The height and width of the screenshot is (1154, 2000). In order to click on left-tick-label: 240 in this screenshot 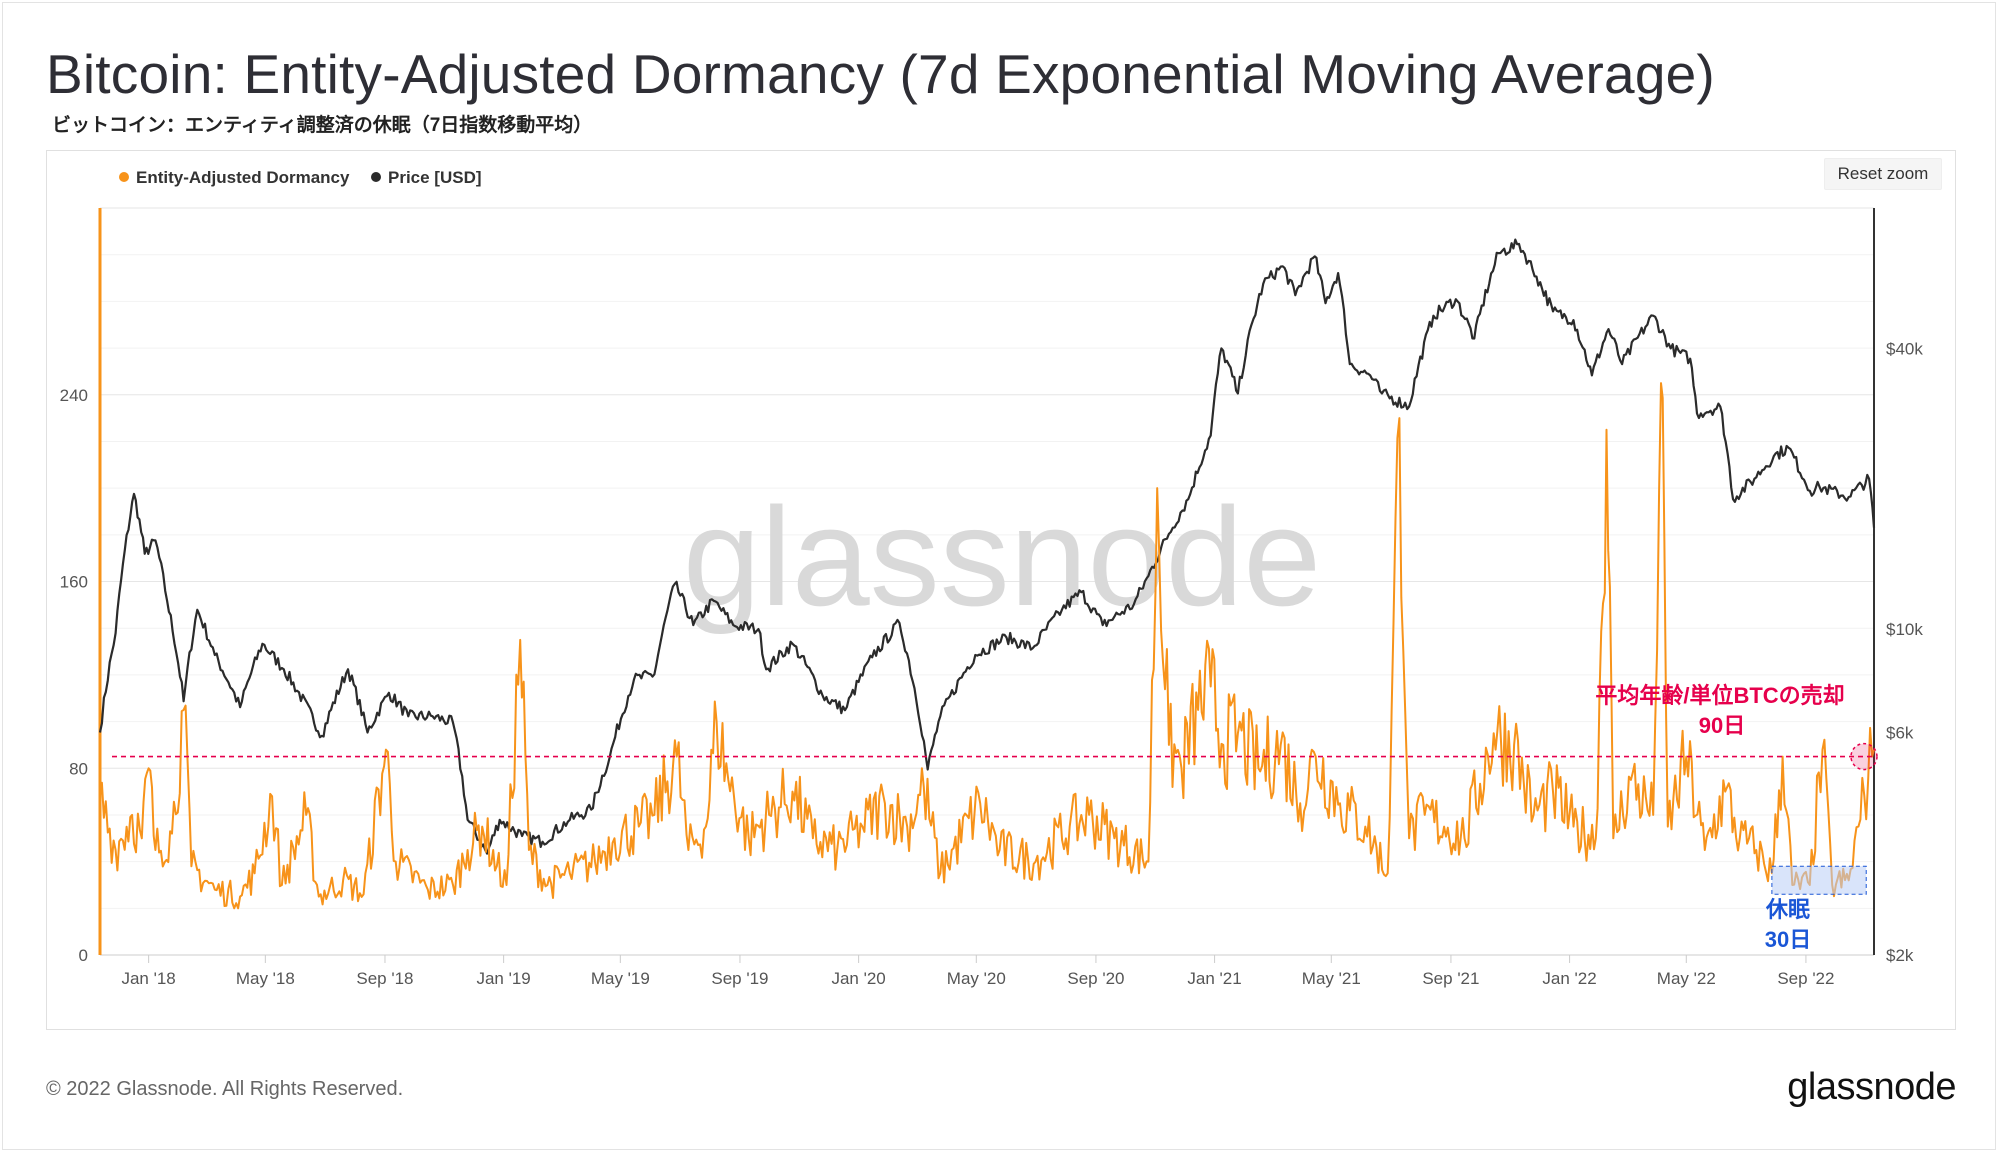, I will do `click(74, 395)`.